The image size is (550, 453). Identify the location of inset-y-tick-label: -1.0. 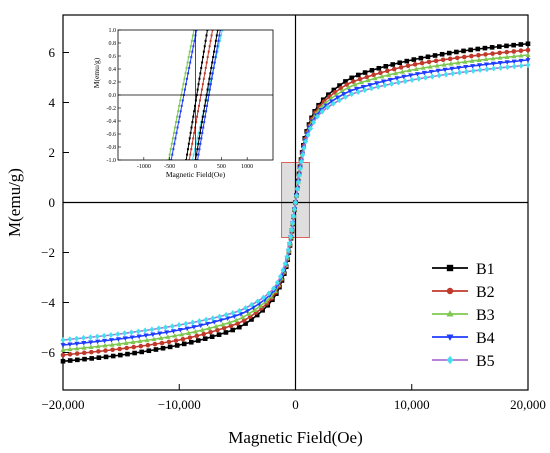
(112, 161).